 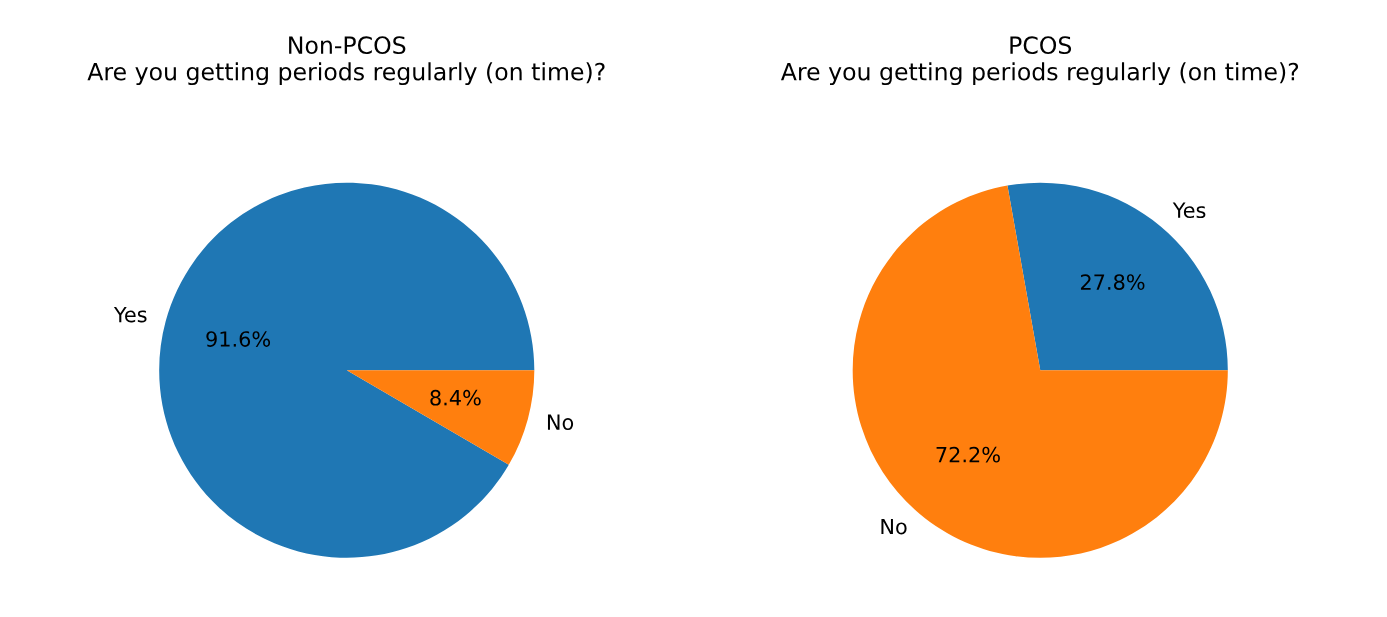 I want to click on data-label: 8.4%, so click(x=455, y=397).